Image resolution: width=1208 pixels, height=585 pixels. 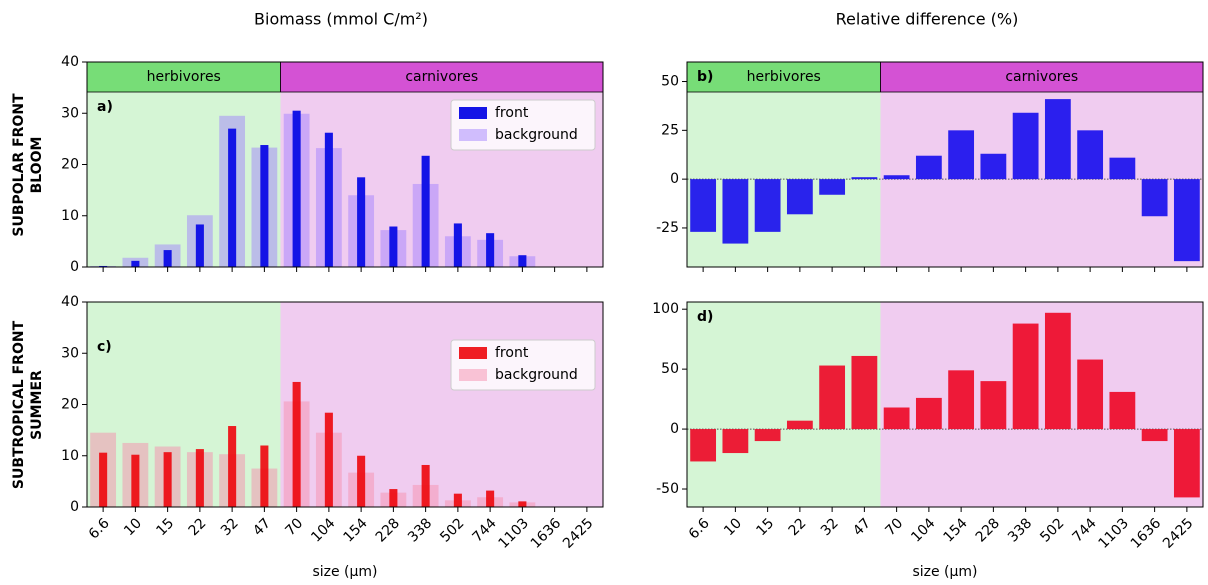 I want to click on x-tick-label: 70, so click(x=294, y=527).